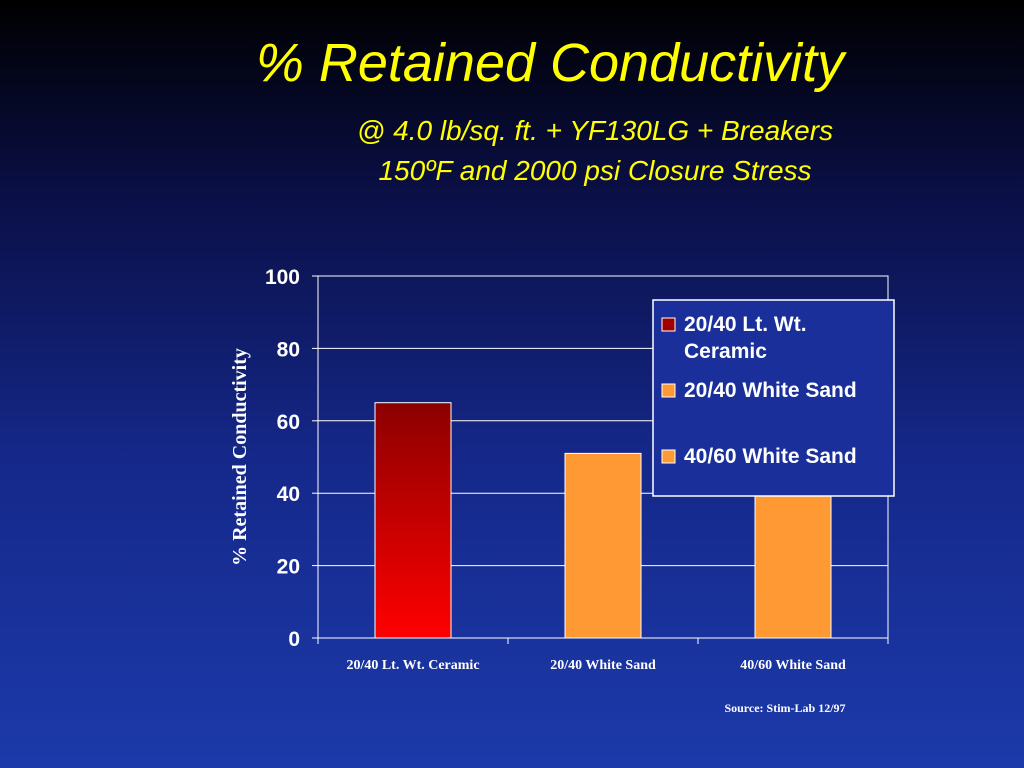 The width and height of the screenshot is (1024, 768). Describe the element at coordinates (288, 422) in the screenshot. I see `y-tick-label: 60` at that location.